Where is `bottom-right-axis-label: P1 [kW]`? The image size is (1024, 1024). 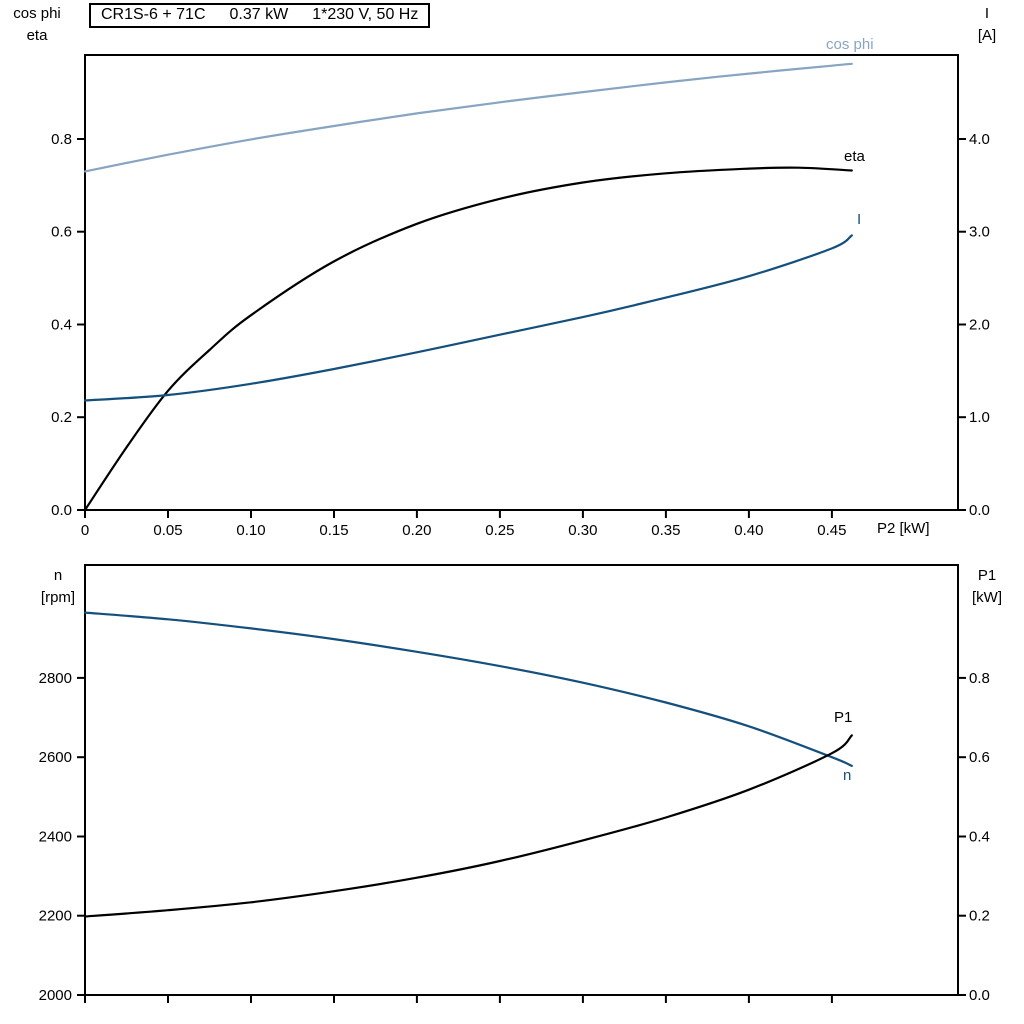 bottom-right-axis-label: P1 [kW] is located at coordinates (987, 587).